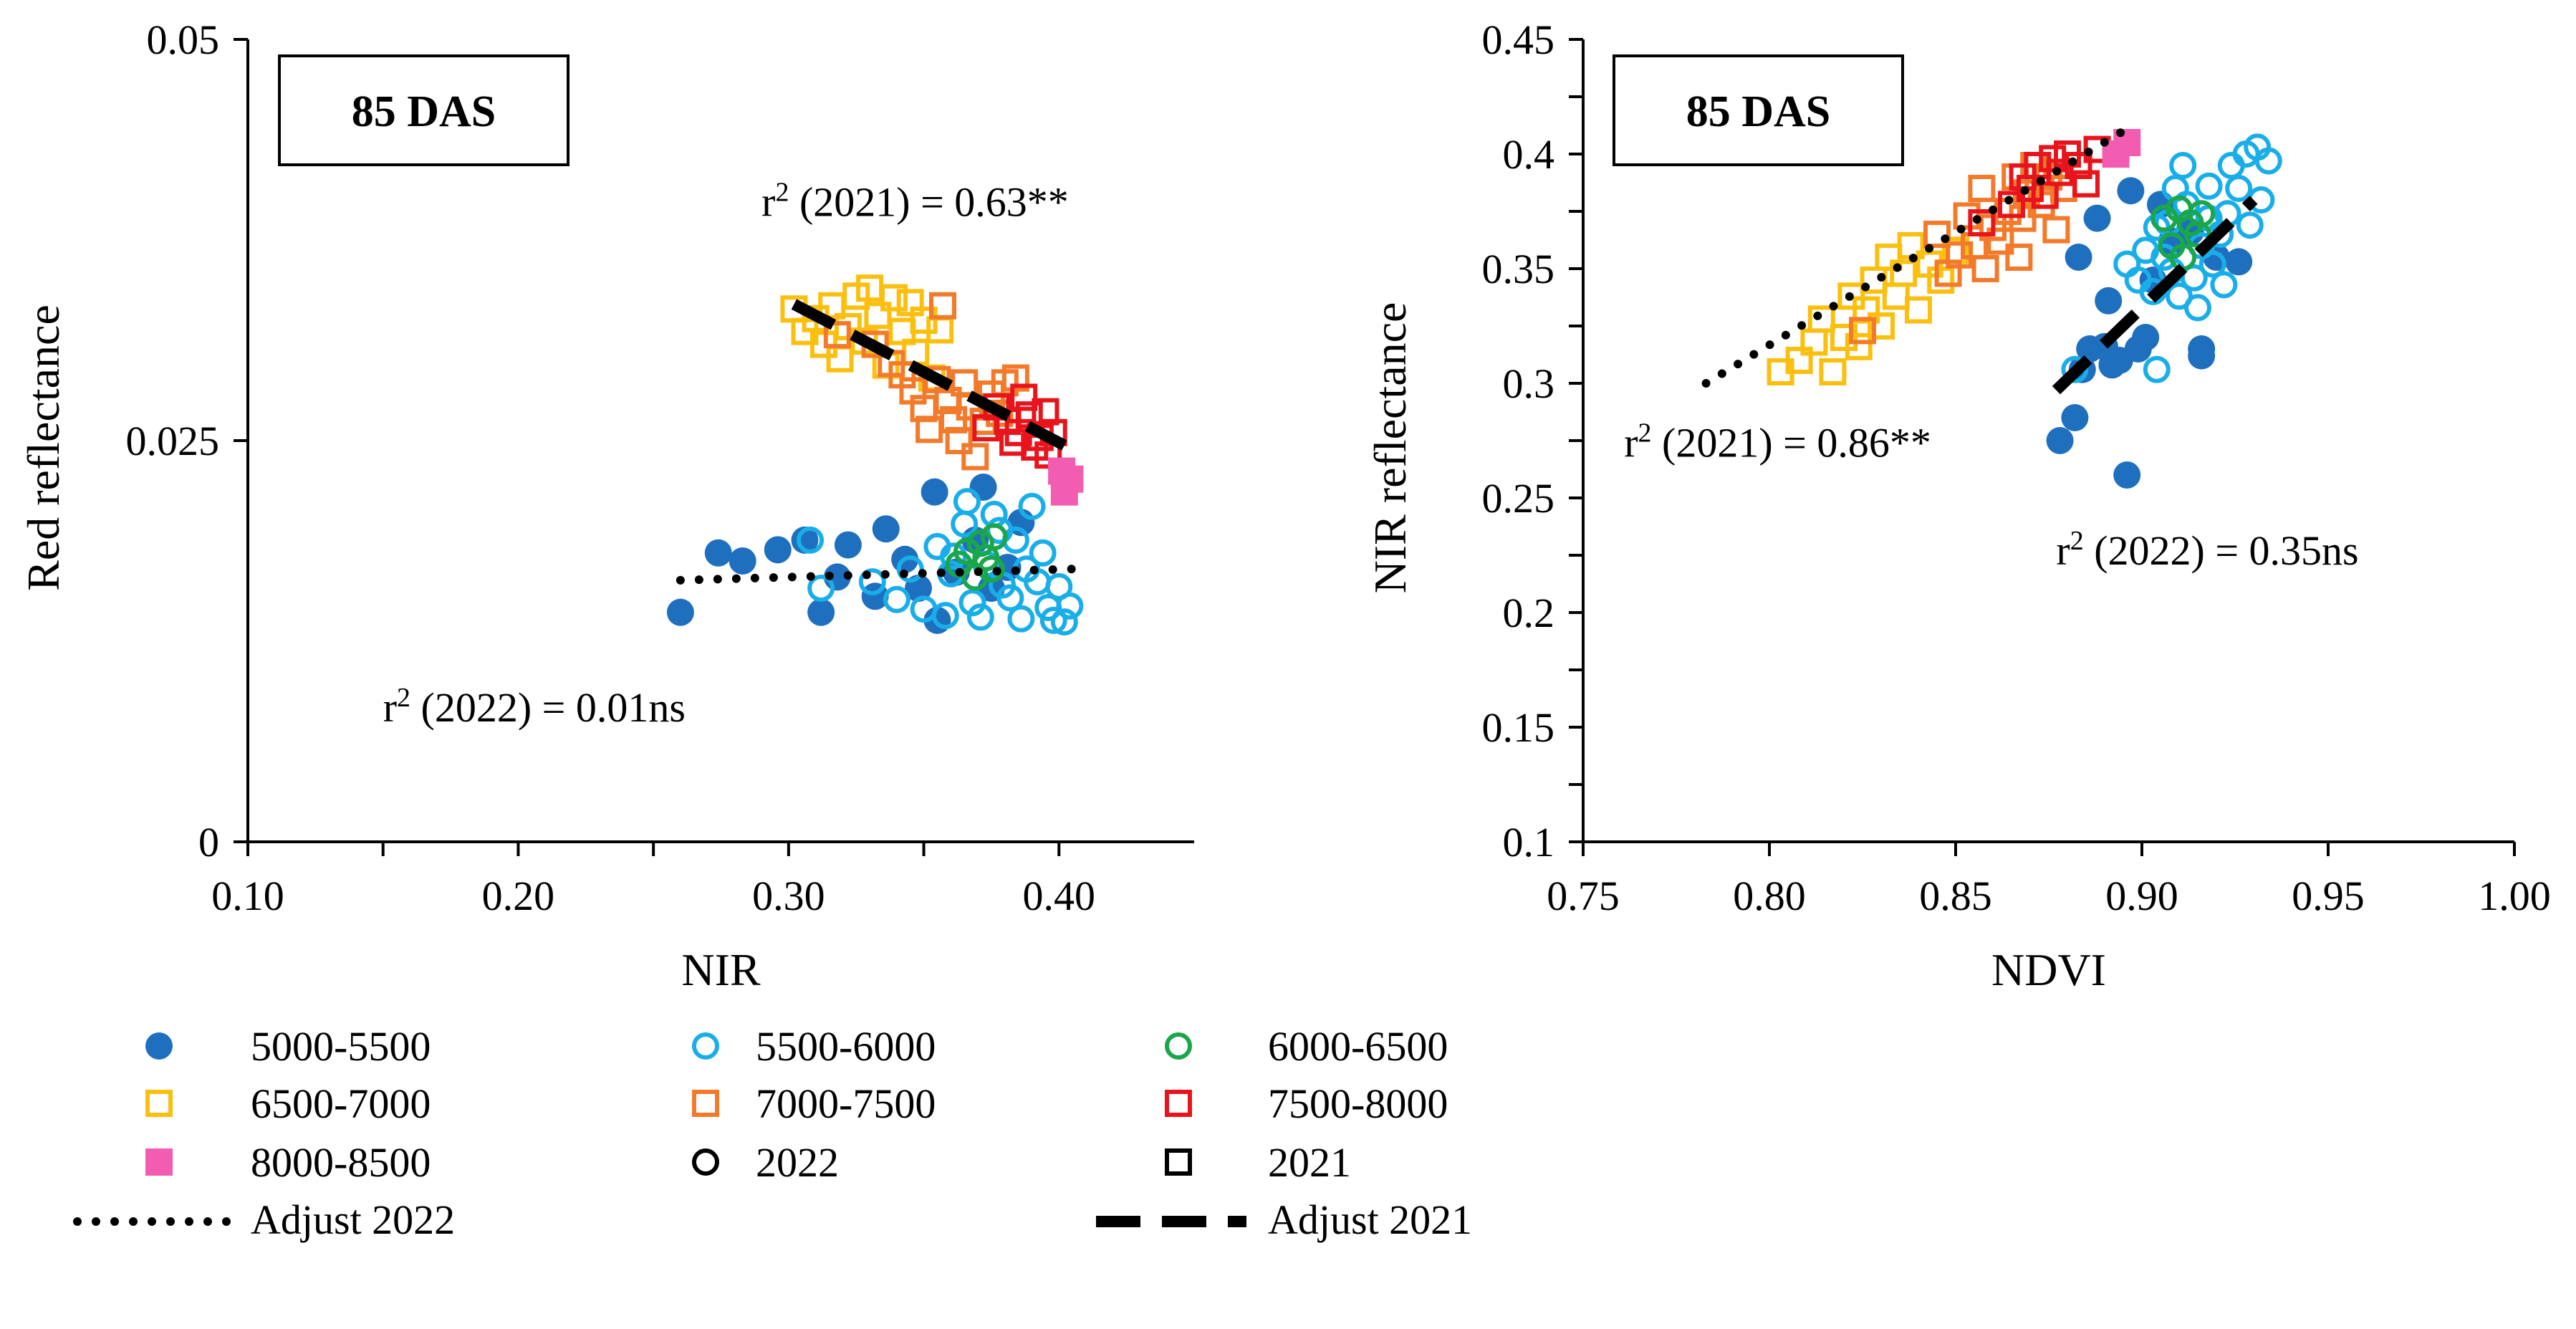 The width and height of the screenshot is (2576, 1329). I want to click on x-tick-label: 0.85, so click(1956, 896).